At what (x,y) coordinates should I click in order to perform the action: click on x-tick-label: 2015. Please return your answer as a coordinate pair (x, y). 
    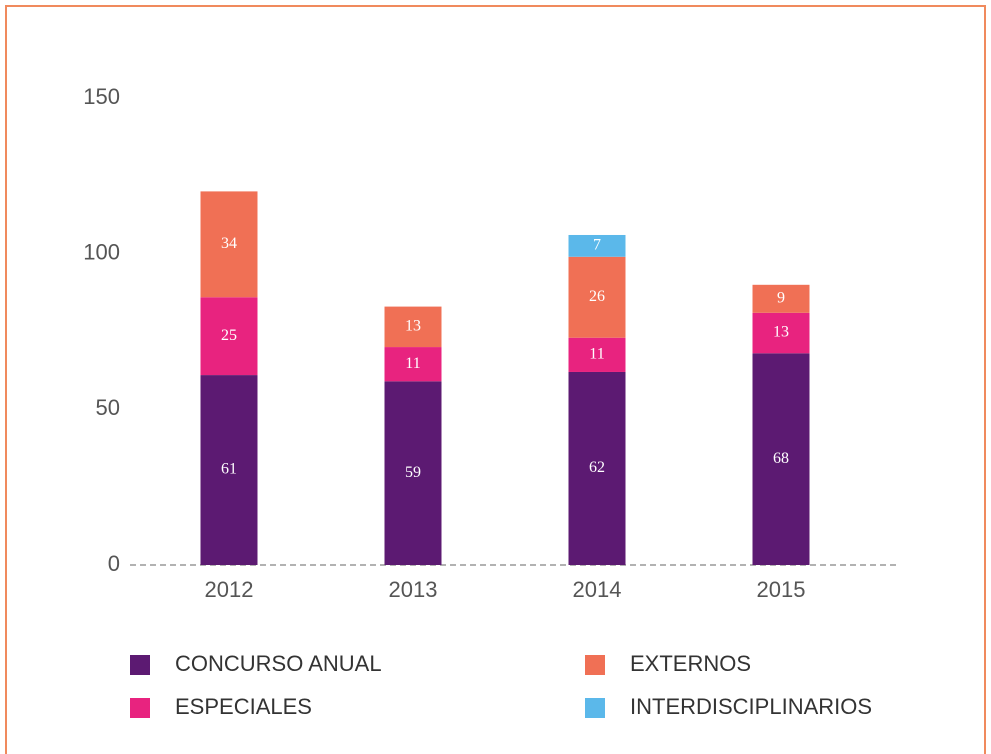
    Looking at the image, I should click on (781, 589).